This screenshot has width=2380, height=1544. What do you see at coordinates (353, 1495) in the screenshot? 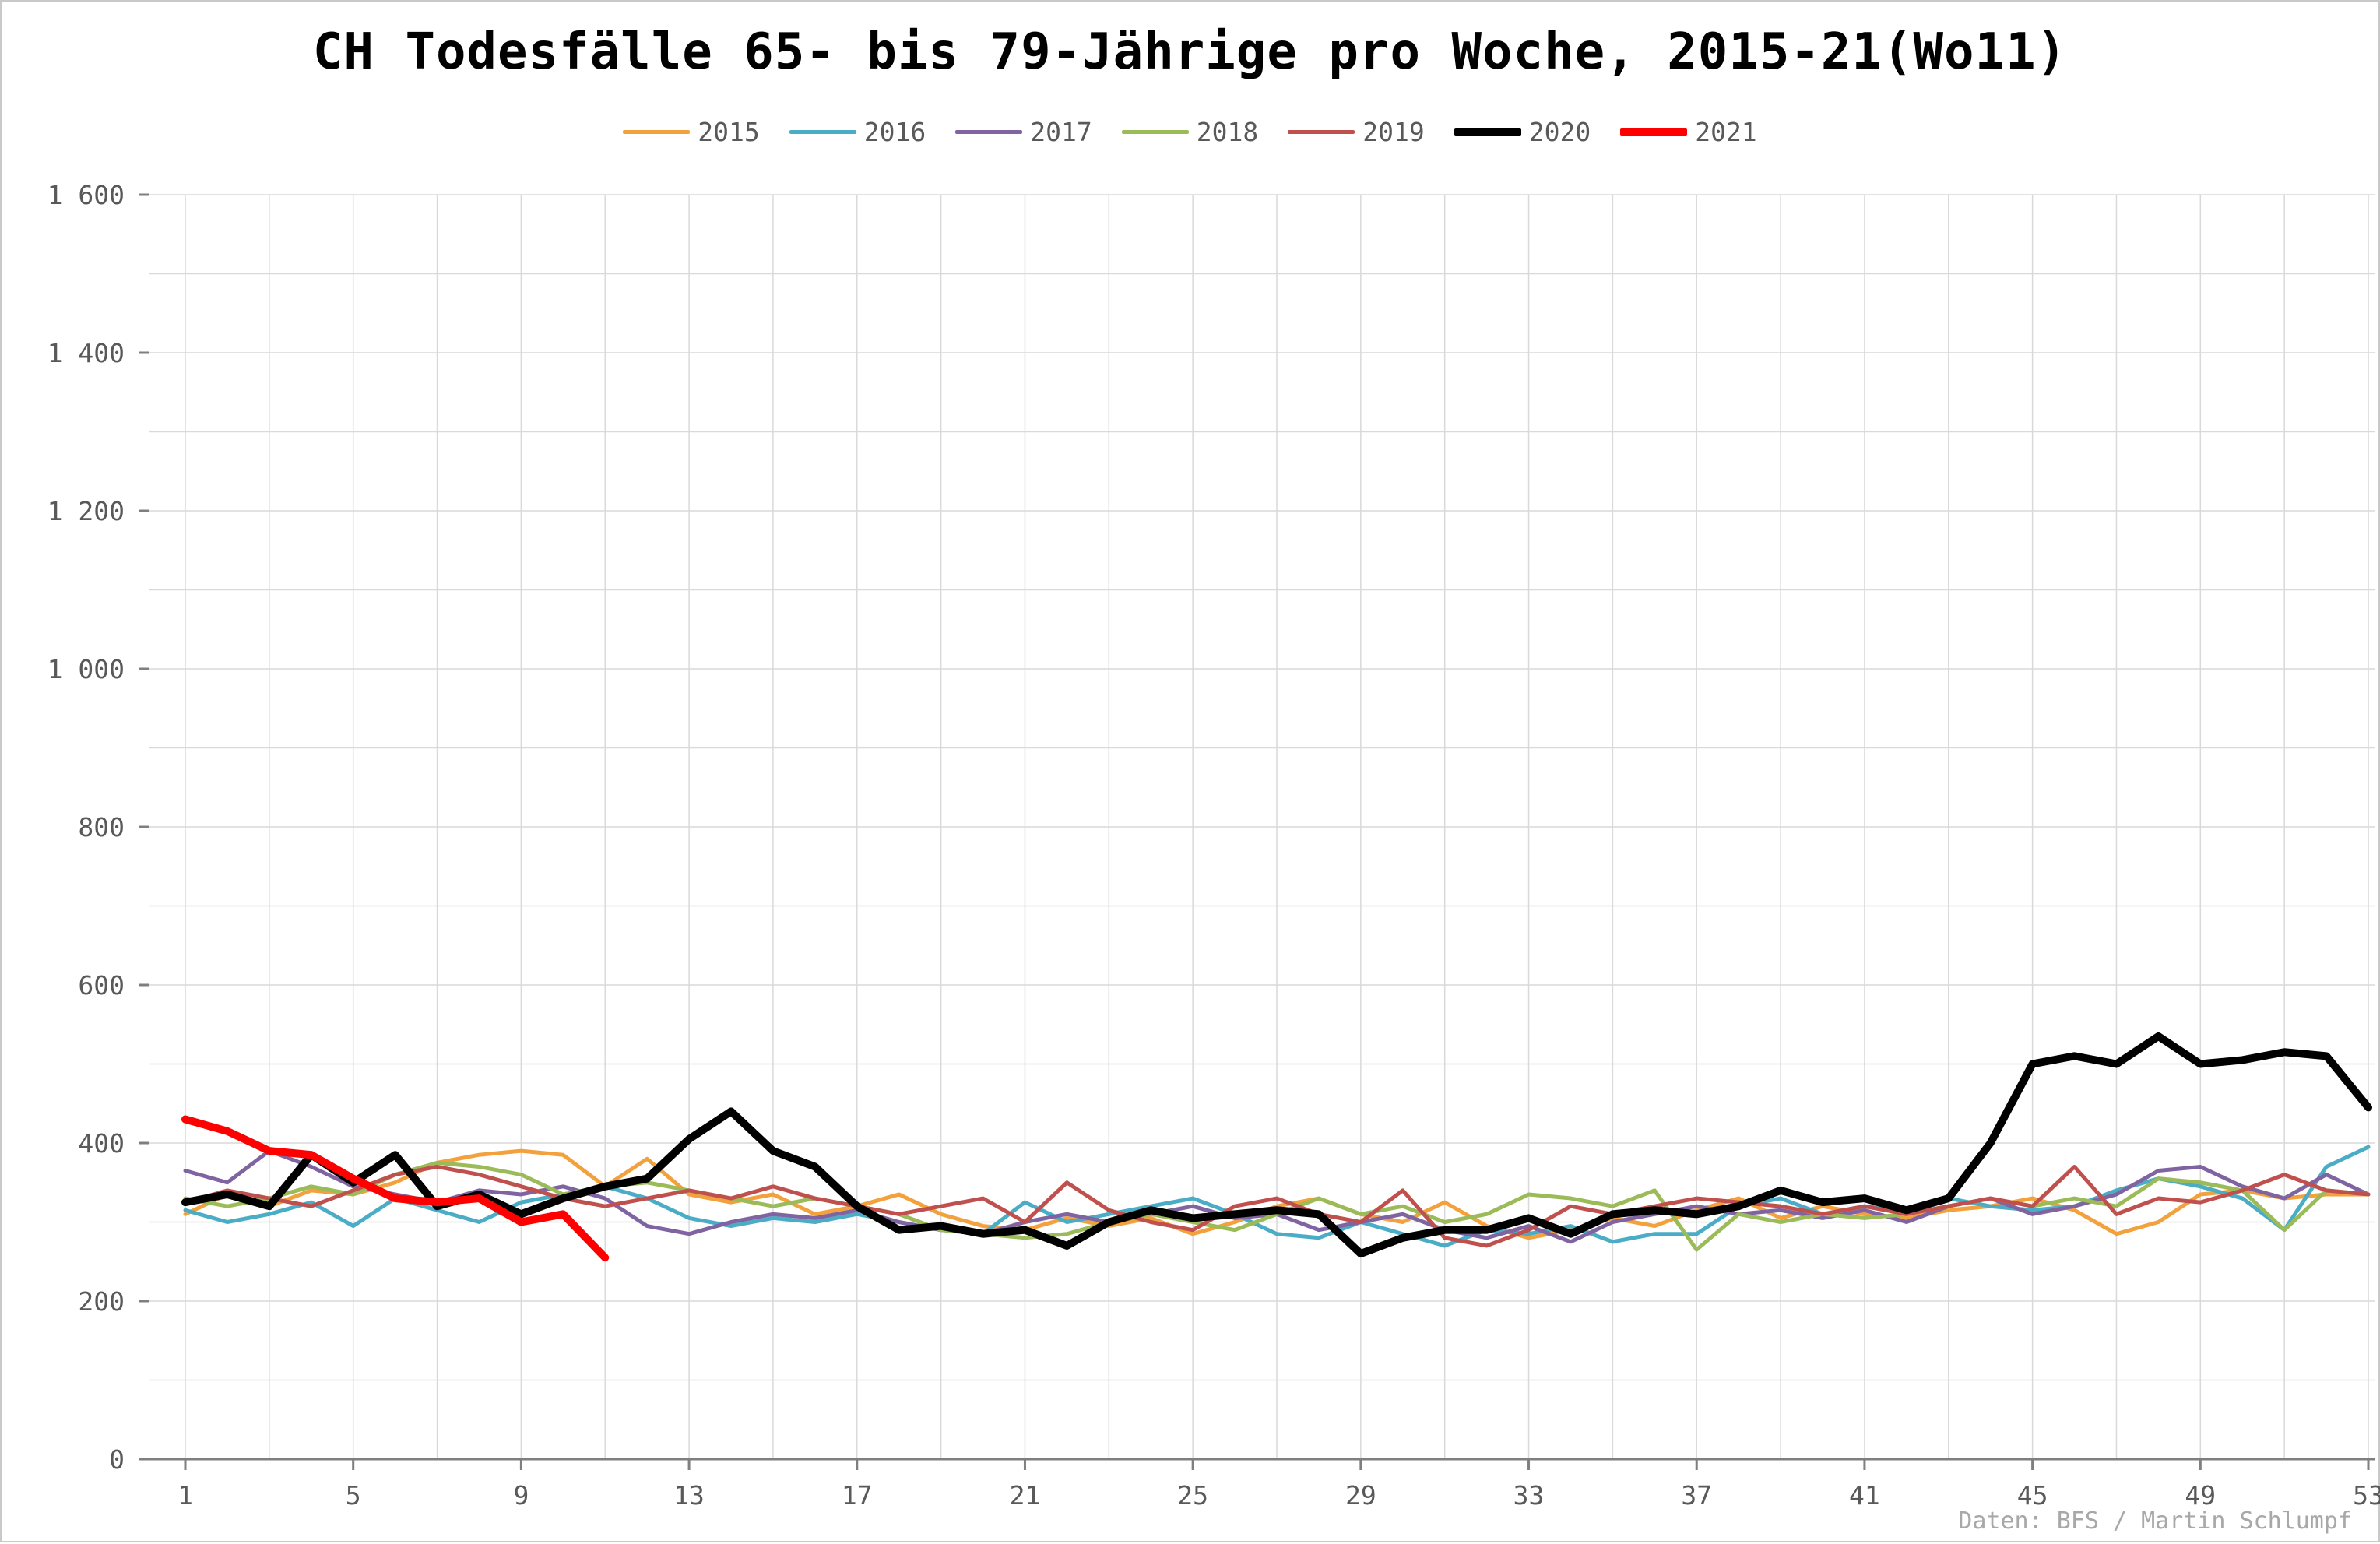
I see `x-tick-label: 5` at bounding box center [353, 1495].